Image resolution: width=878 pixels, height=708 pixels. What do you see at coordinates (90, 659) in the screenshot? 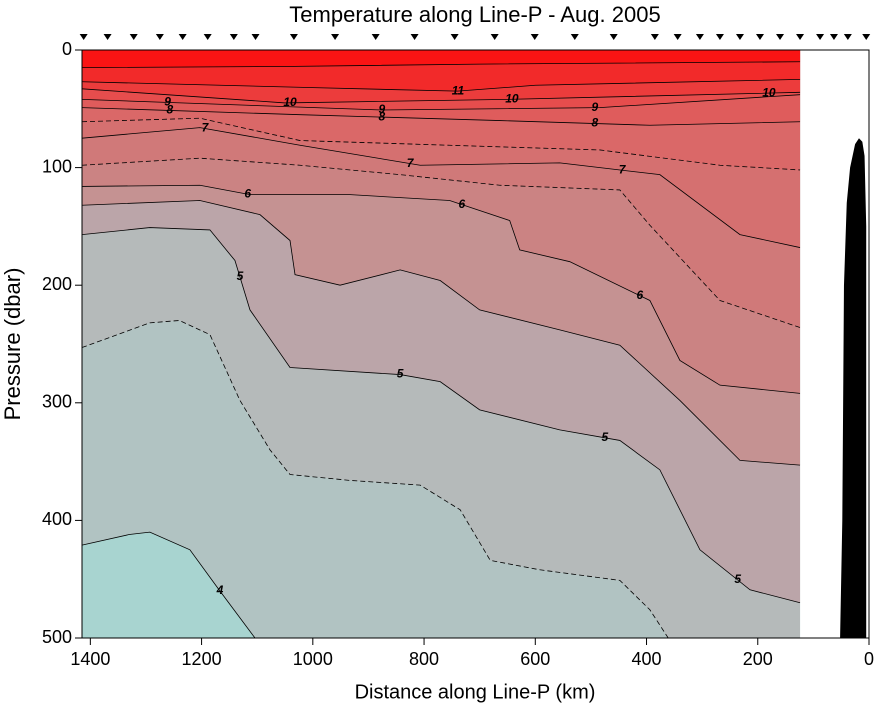
I see `x-tick-label: 1400` at bounding box center [90, 659].